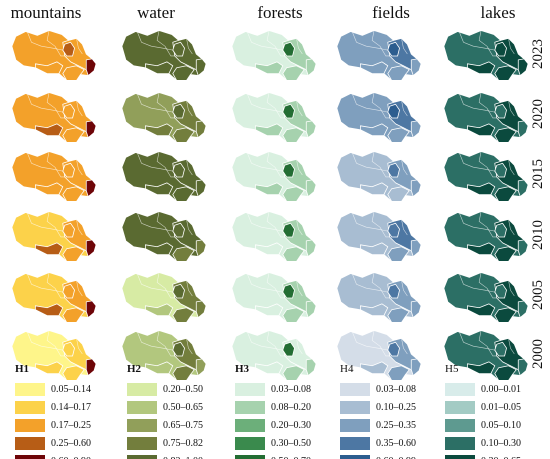 The height and width of the screenshot is (459, 550). I want to click on choropleth-map-water-2015, so click(164, 176).